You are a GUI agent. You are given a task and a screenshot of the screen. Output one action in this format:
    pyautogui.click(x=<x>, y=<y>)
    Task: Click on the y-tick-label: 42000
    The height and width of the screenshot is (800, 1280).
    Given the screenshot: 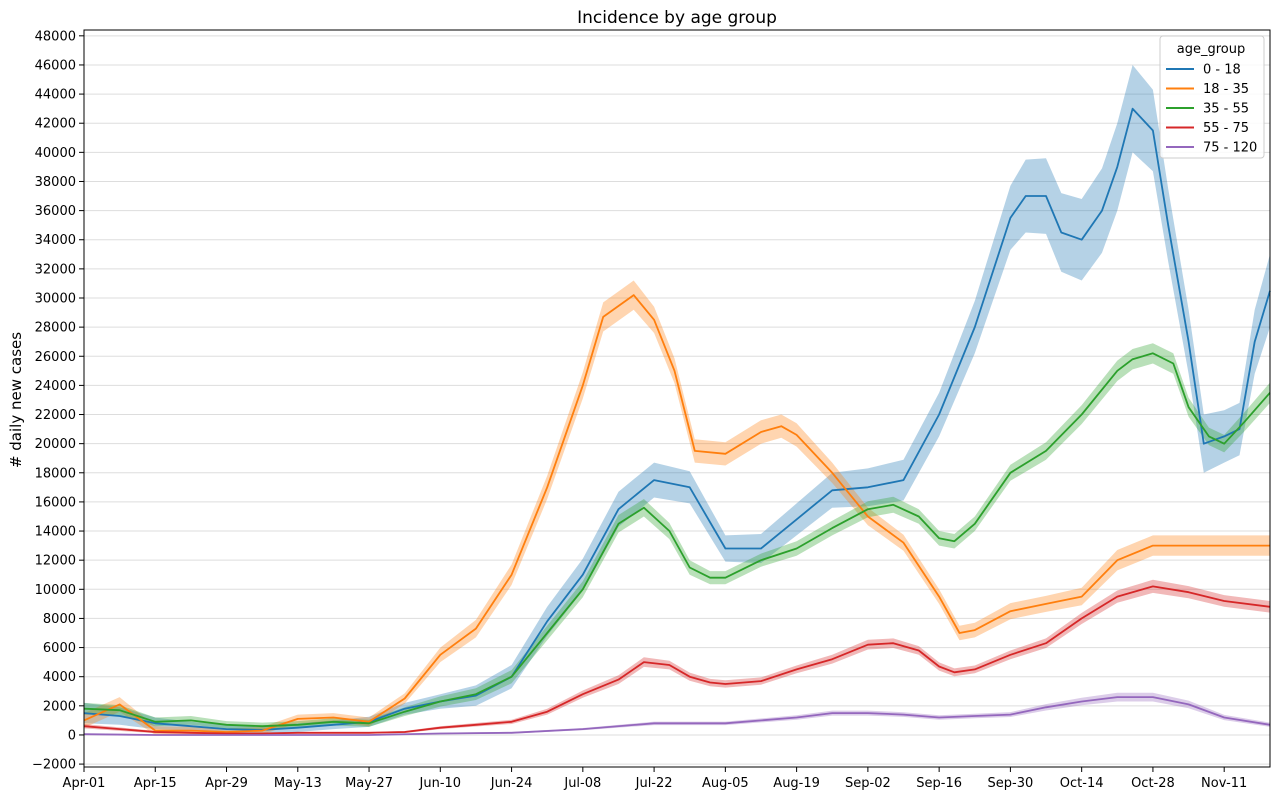 What is the action you would take?
    pyautogui.click(x=55, y=124)
    